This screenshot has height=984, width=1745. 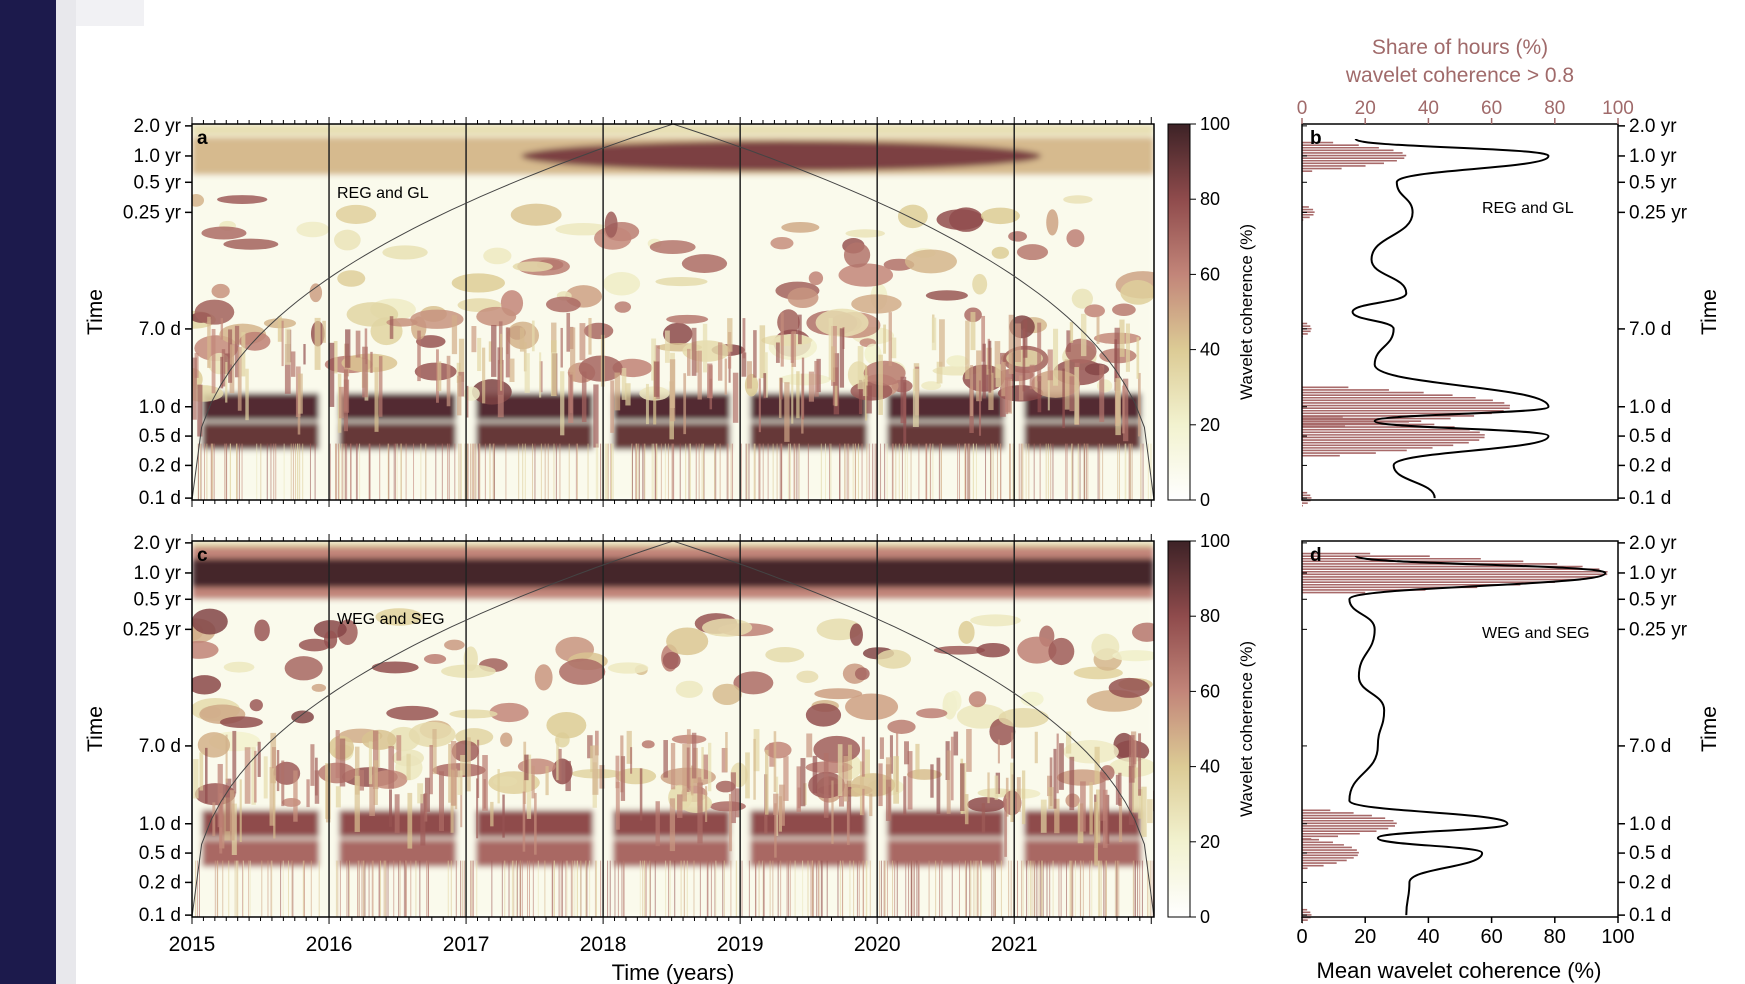 I want to click on colorbar-tick-label: 0, so click(x=1205, y=917).